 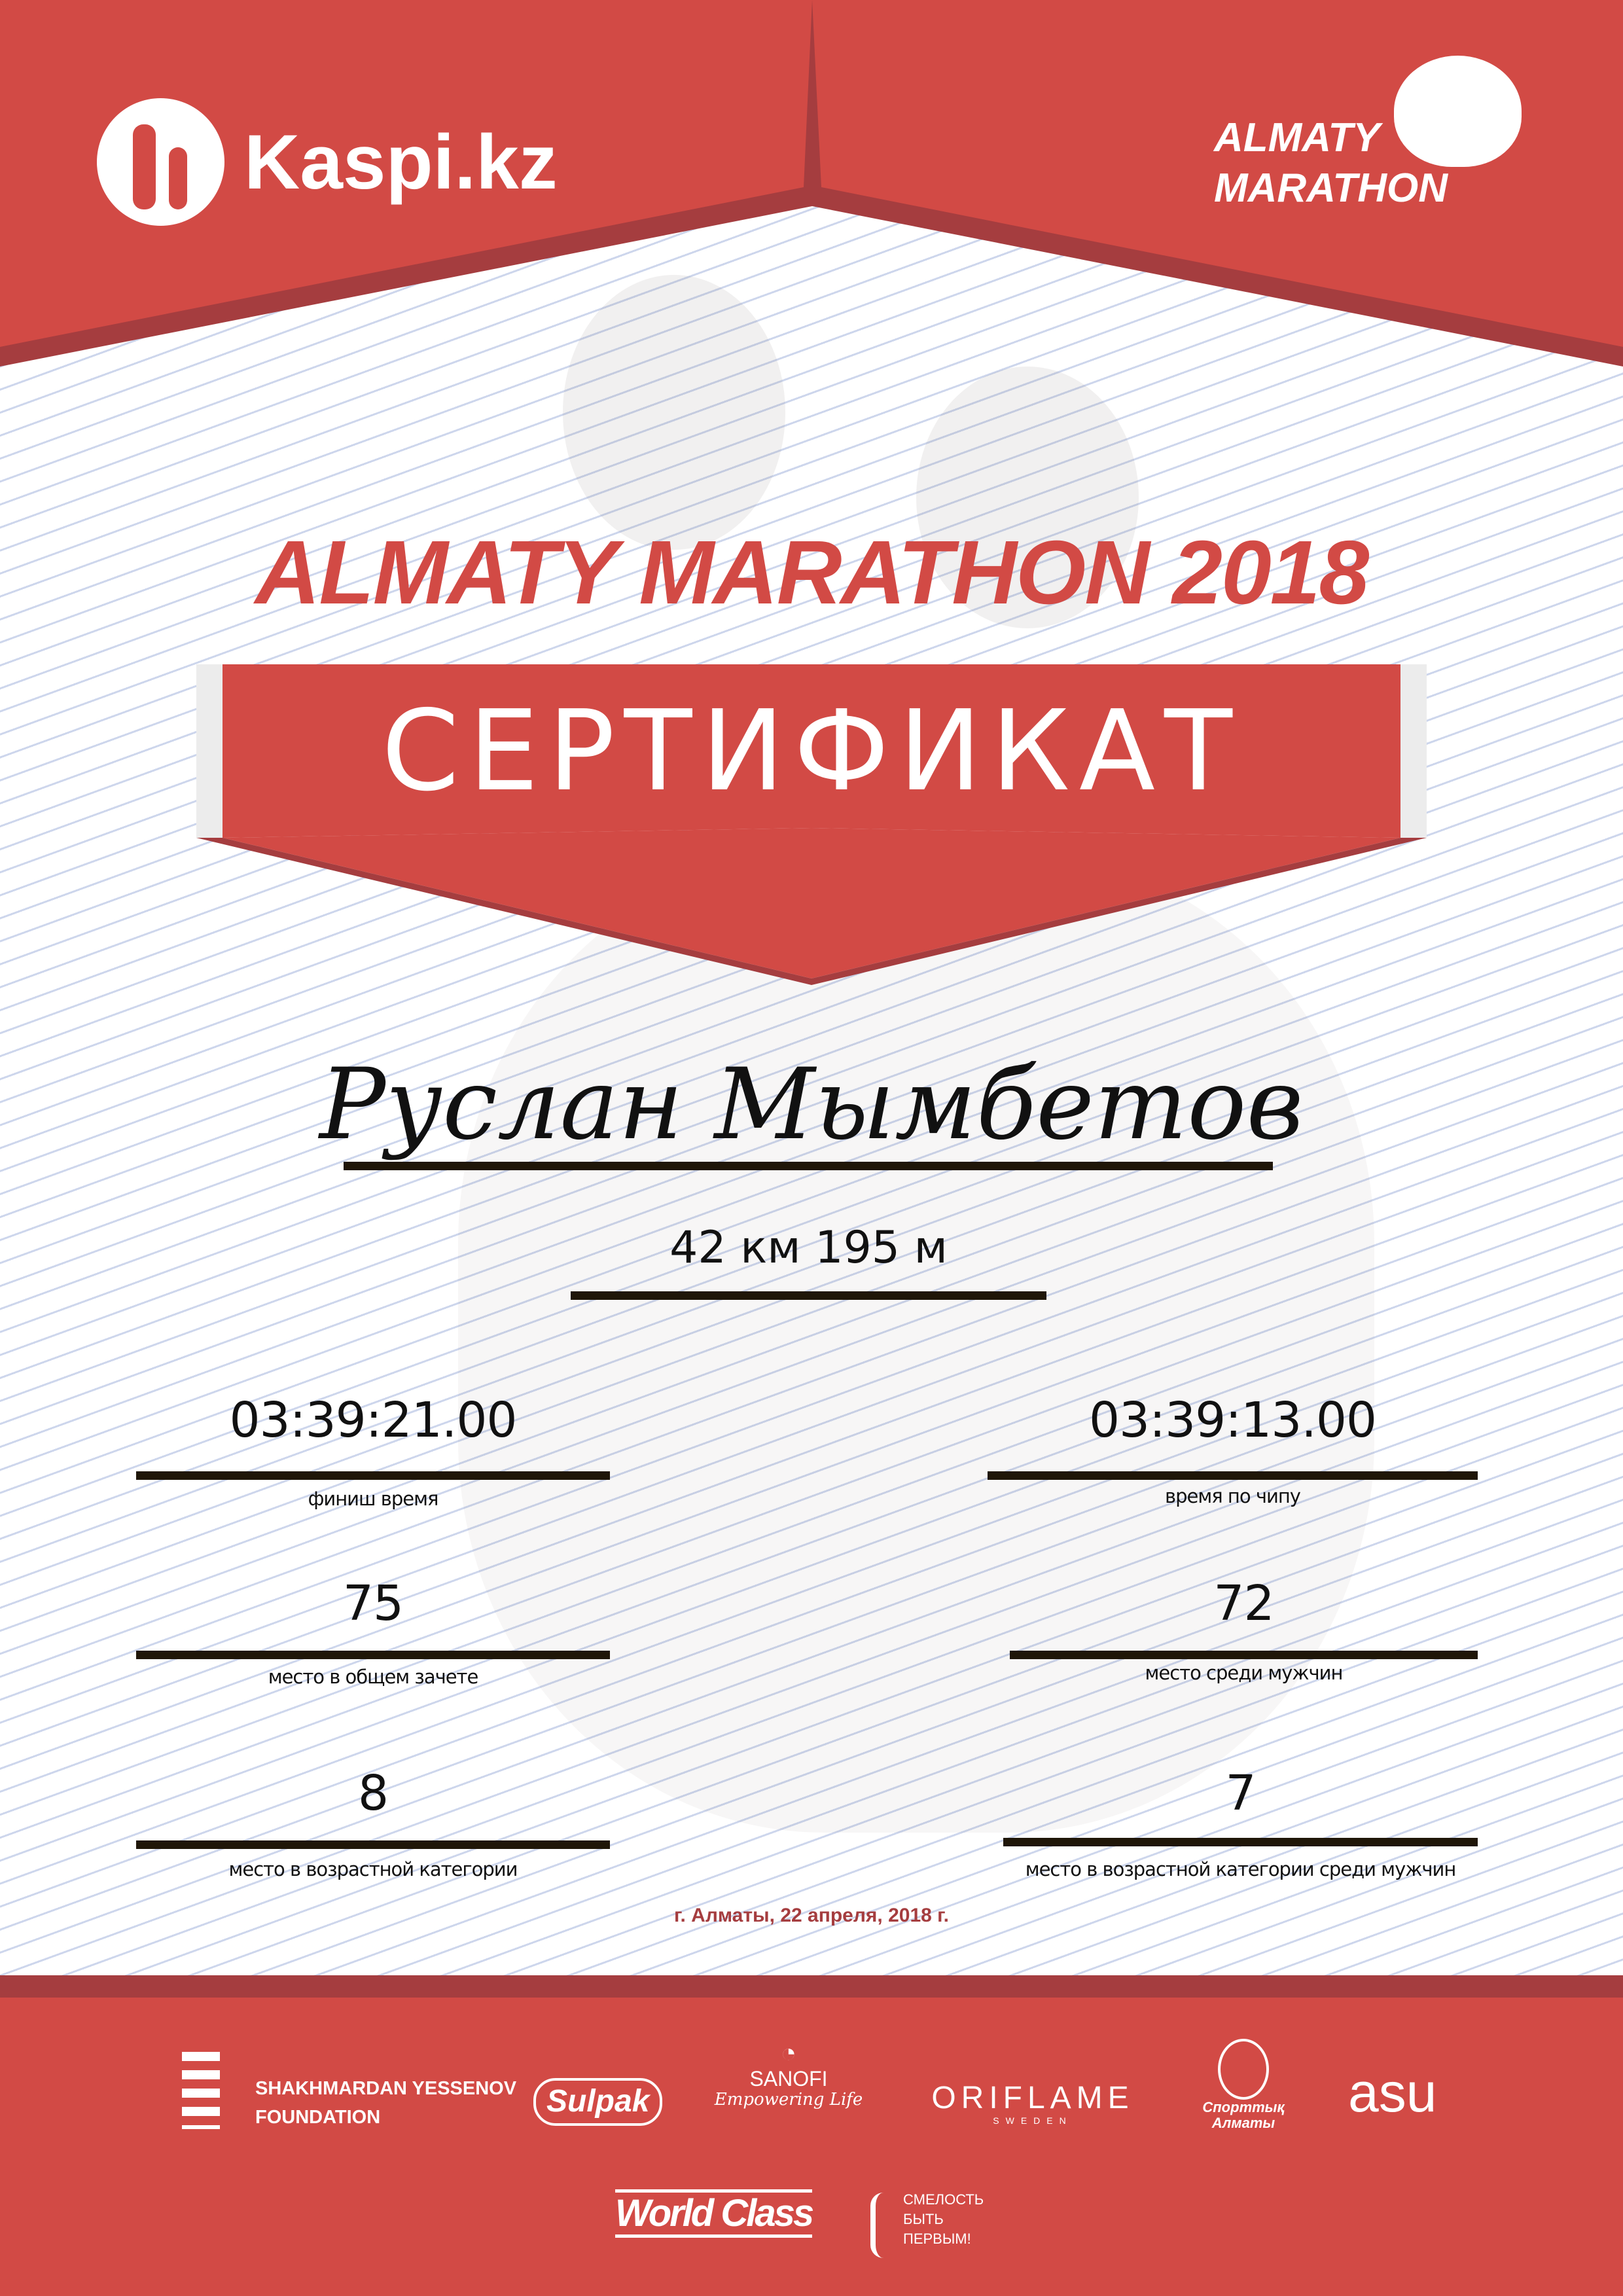 What do you see at coordinates (1331, 188) in the screenshot?
I see `marathon-logo-line2: MARATHON` at bounding box center [1331, 188].